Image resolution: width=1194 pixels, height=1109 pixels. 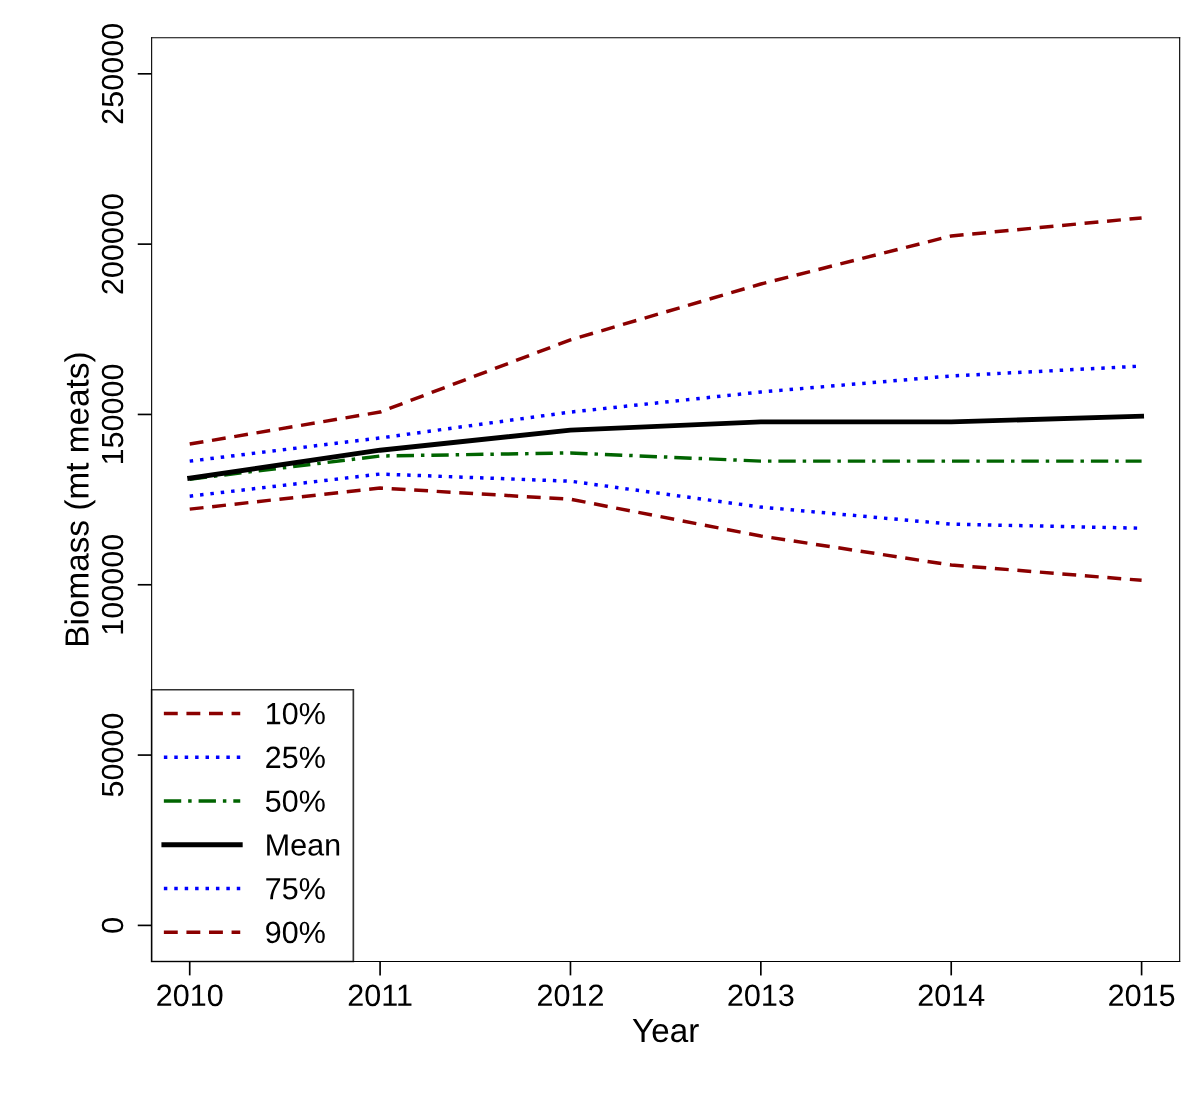 What do you see at coordinates (112, 925) in the screenshot?
I see `y-tick-label: 0` at bounding box center [112, 925].